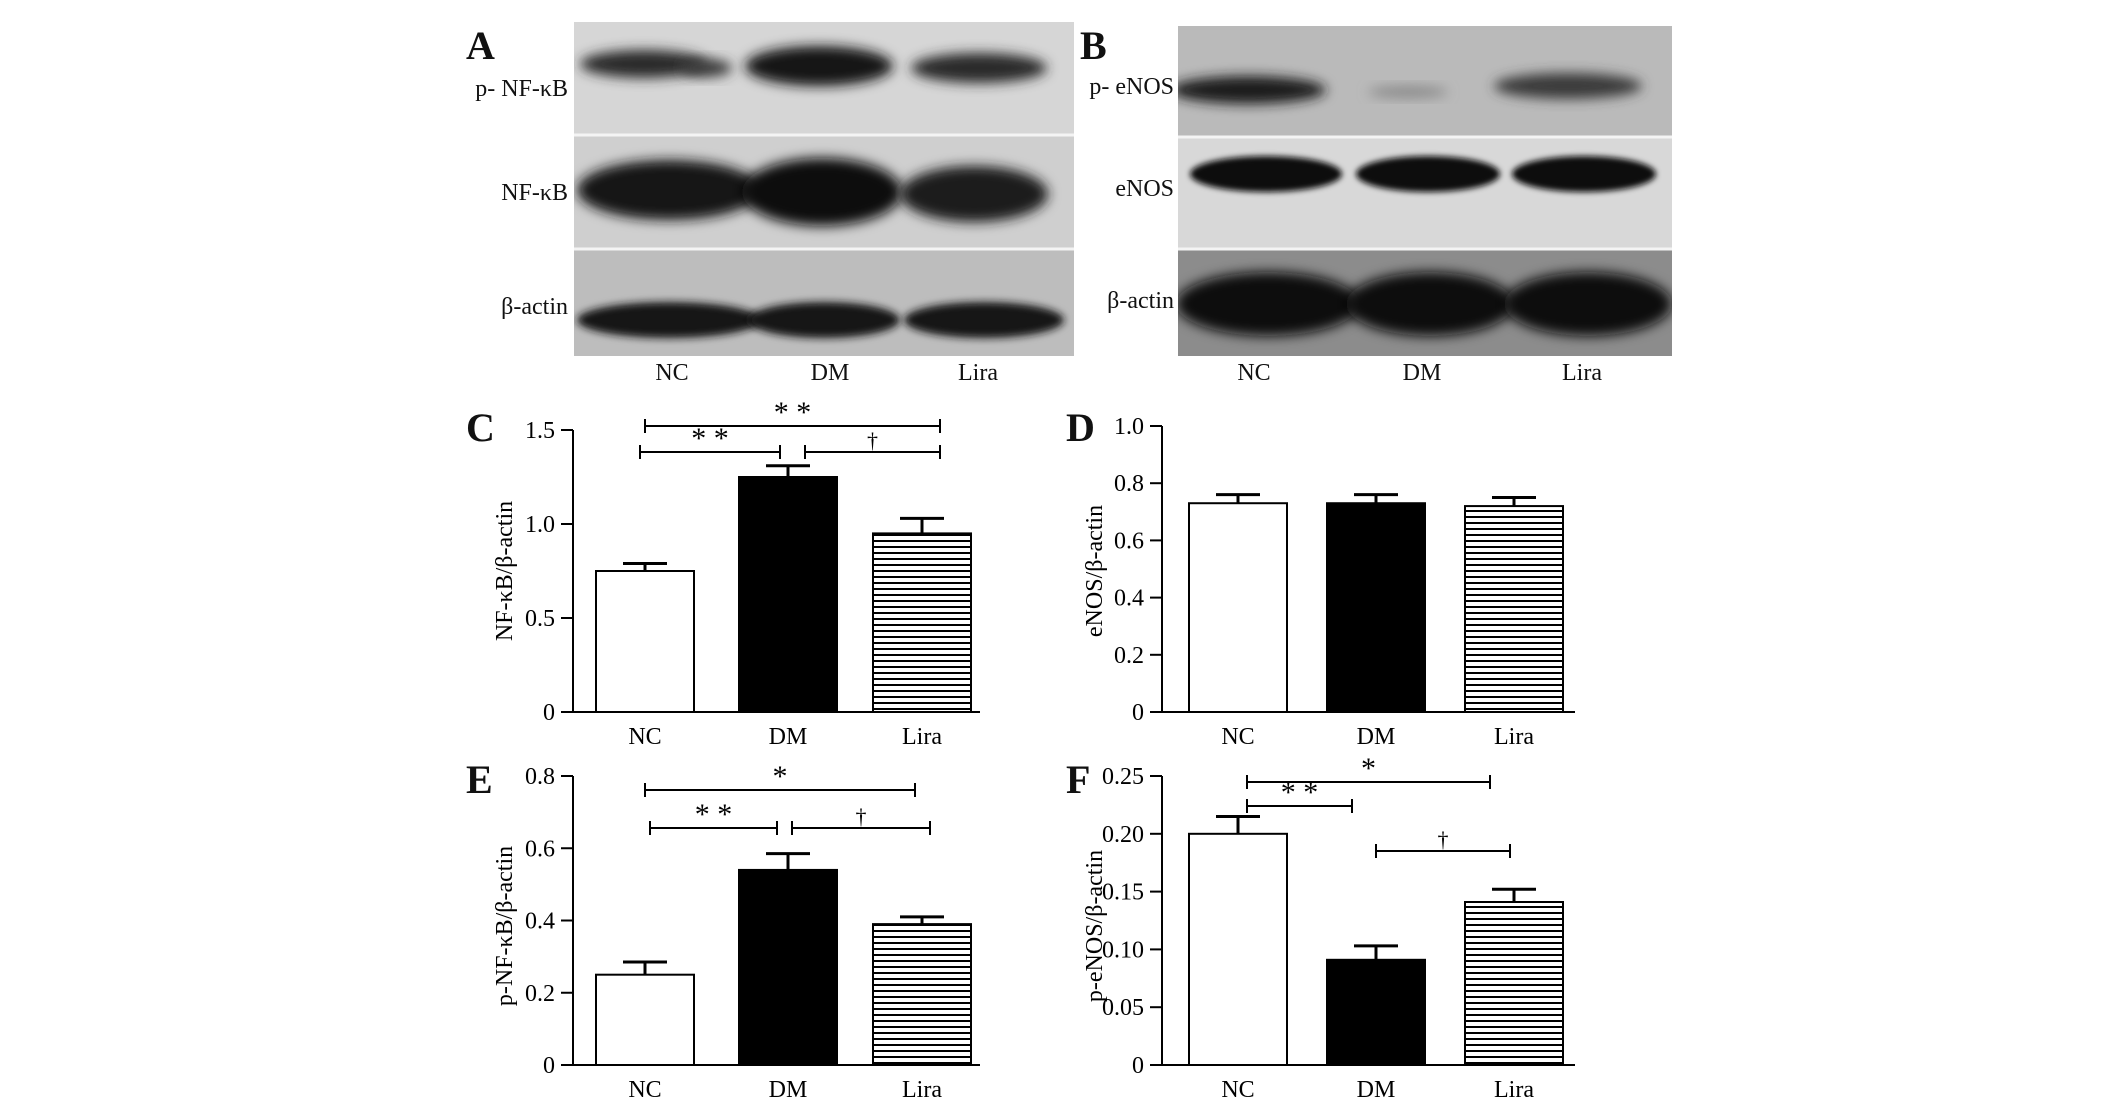 This screenshot has width=2126, height=1101. I want to click on y-tick-label: 0.5, so click(540, 619).